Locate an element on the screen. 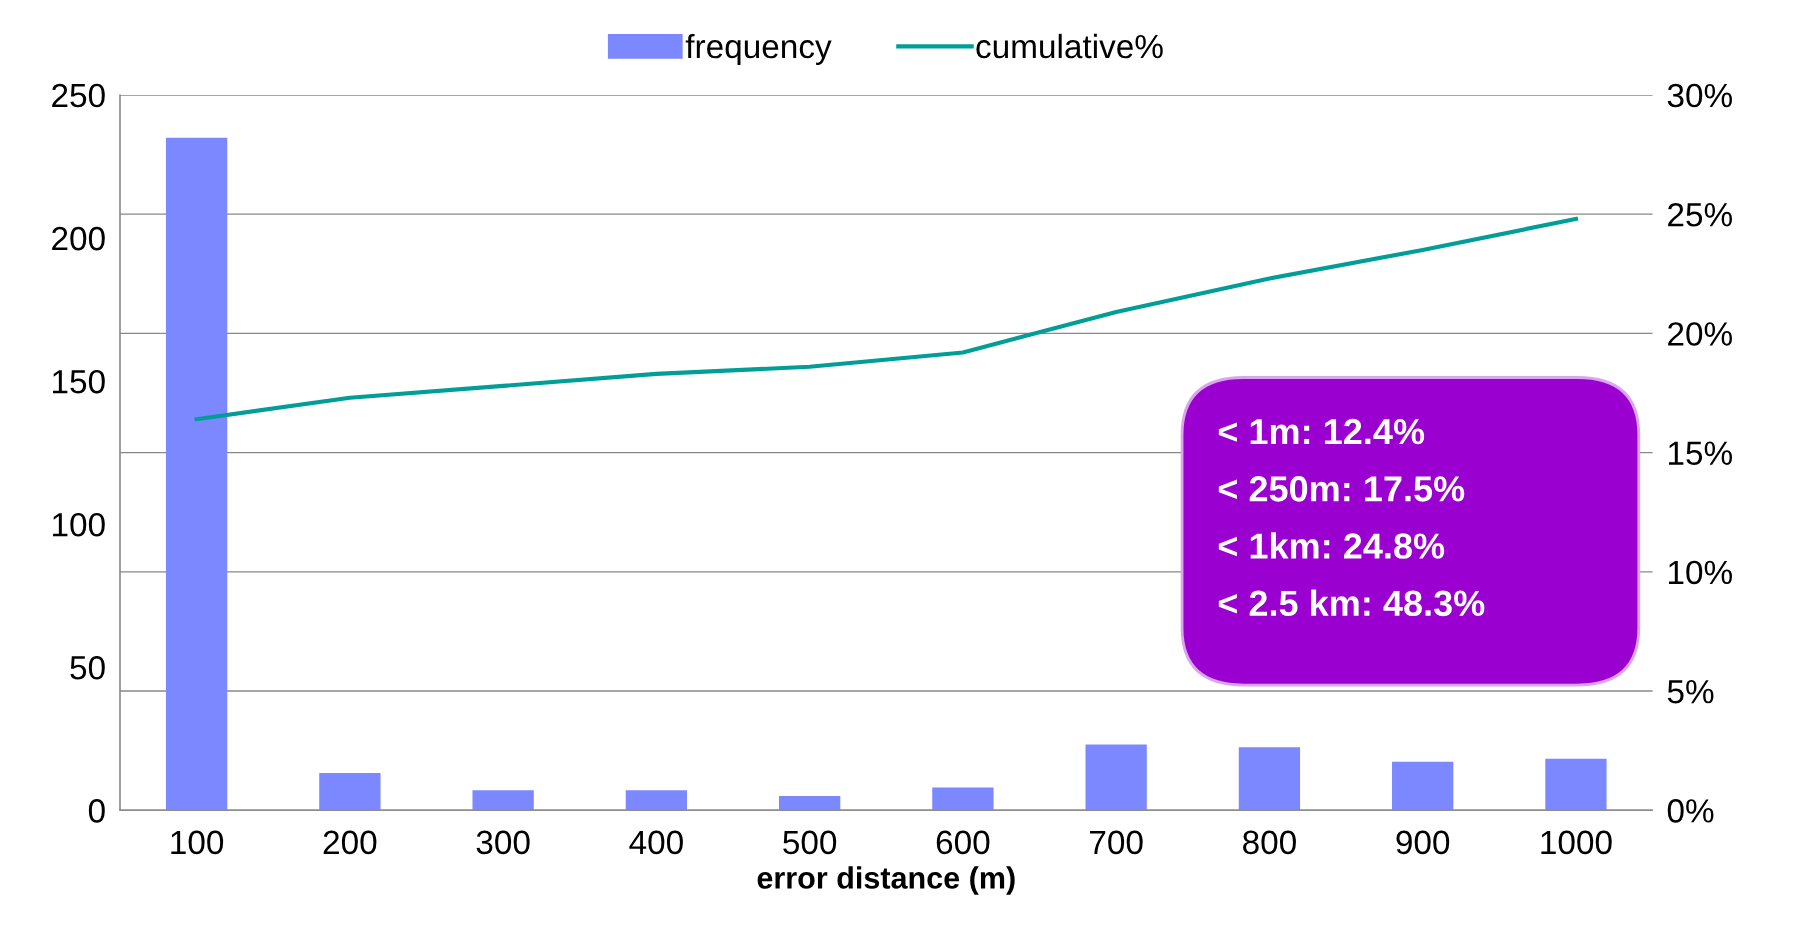 The image size is (1818, 940). x-tick-label: 600 is located at coordinates (963, 842).